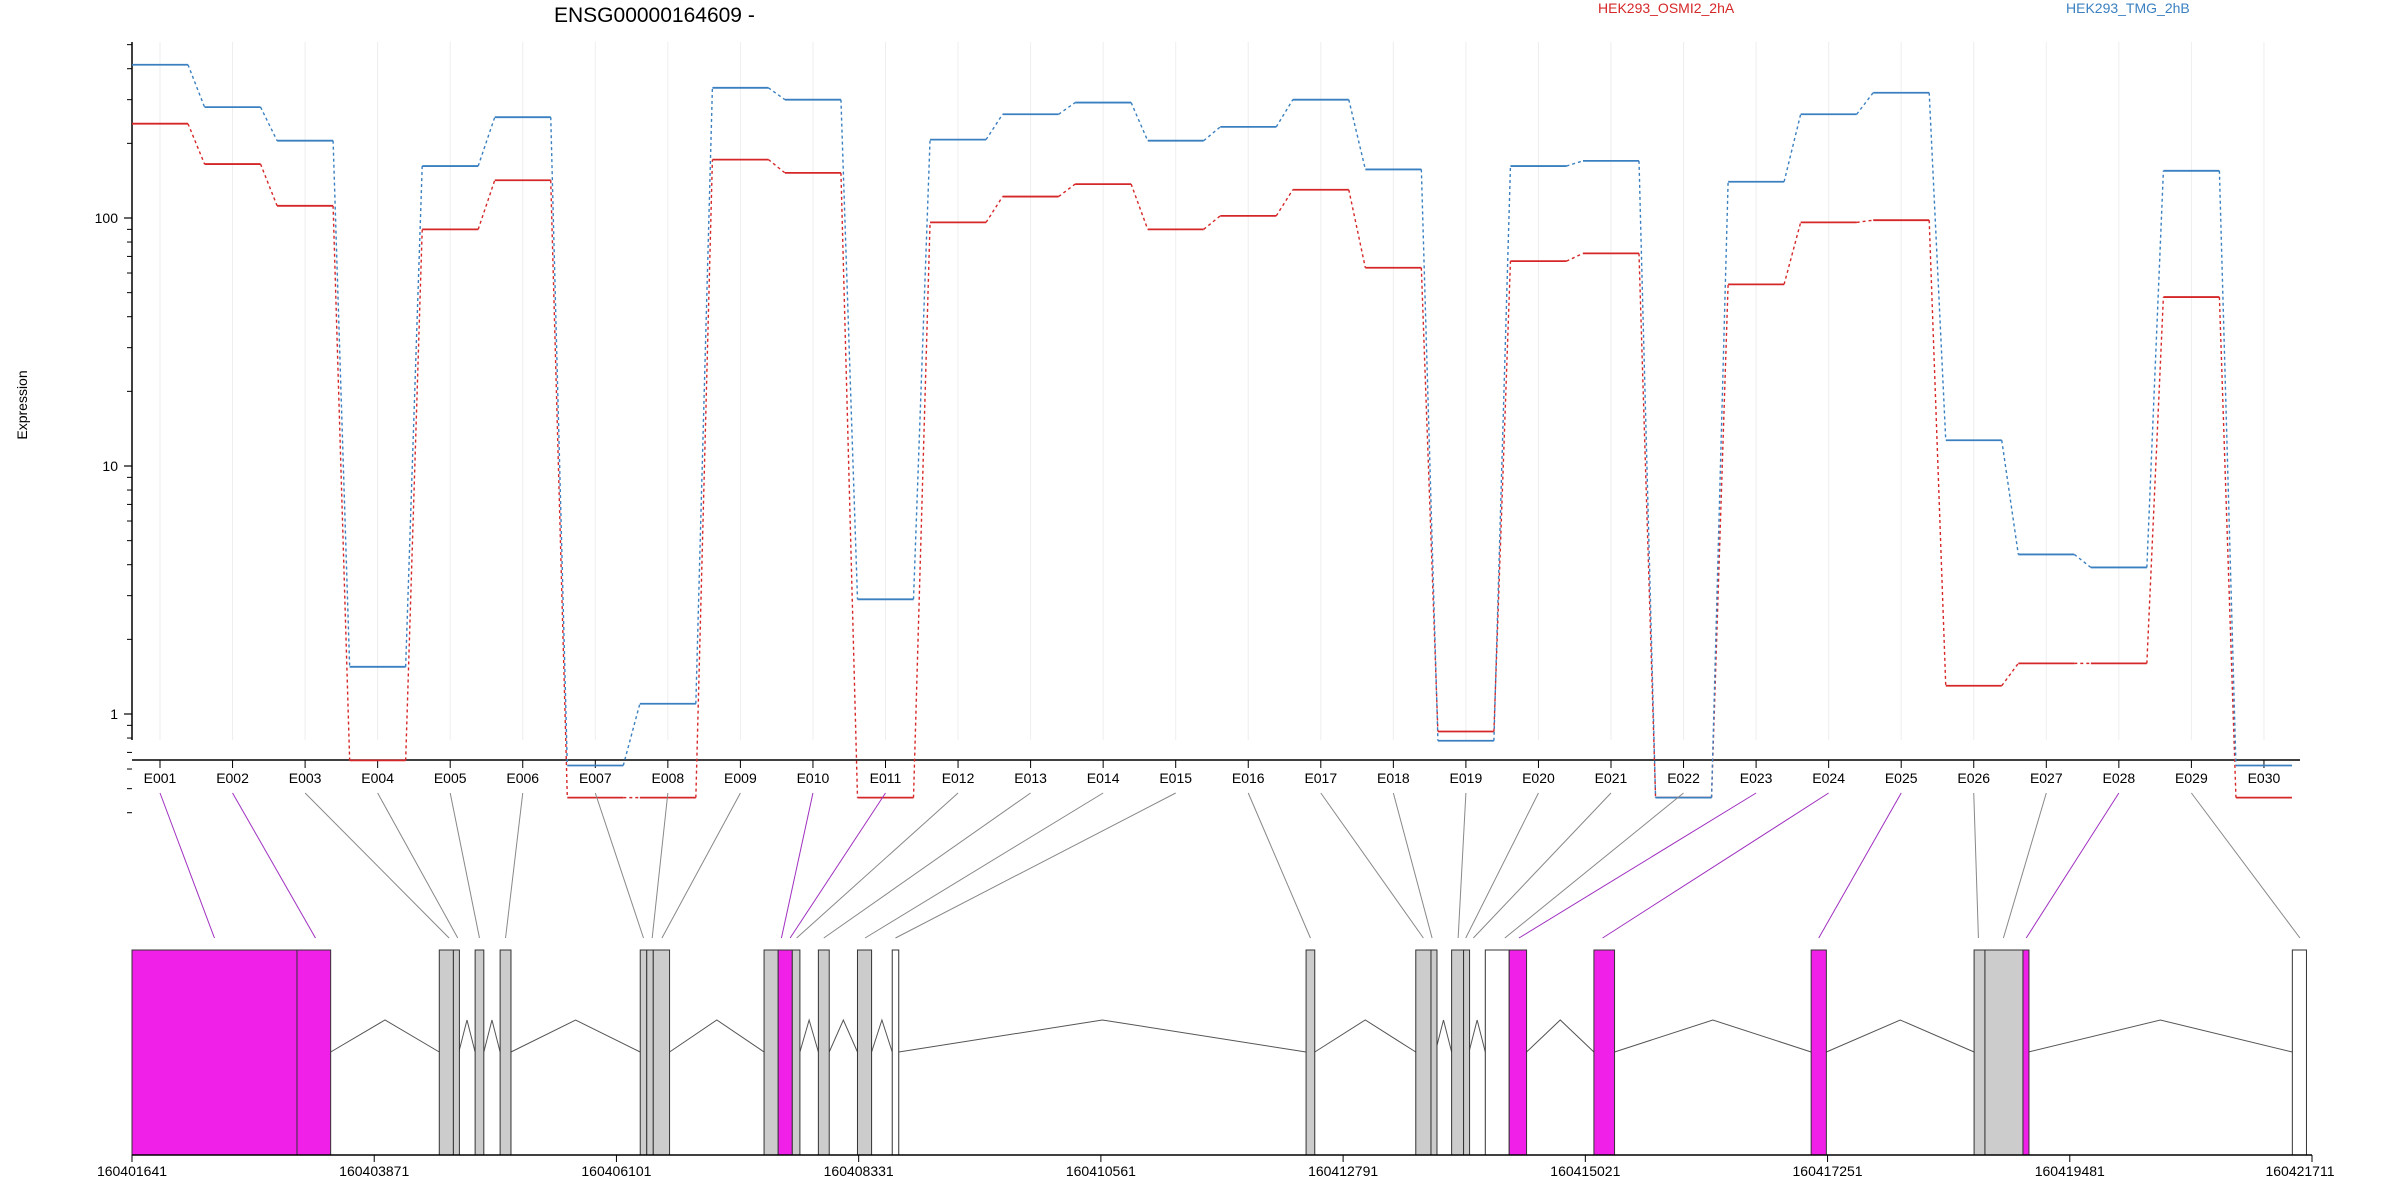 Image resolution: width=2400 pixels, height=1200 pixels. Describe the element at coordinates (450, 778) in the screenshot. I see `x-tick-label: E005` at that location.